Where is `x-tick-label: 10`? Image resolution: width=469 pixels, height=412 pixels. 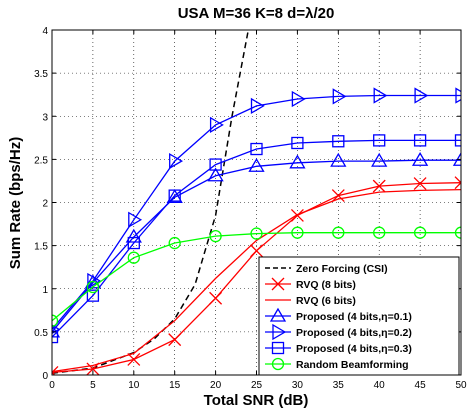
x-tick-label: 10 is located at coordinates (134, 385).